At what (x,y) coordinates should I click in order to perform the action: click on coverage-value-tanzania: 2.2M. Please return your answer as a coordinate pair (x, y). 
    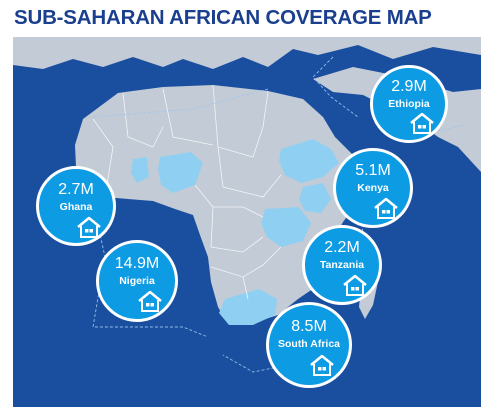
    Looking at the image, I should click on (342, 247).